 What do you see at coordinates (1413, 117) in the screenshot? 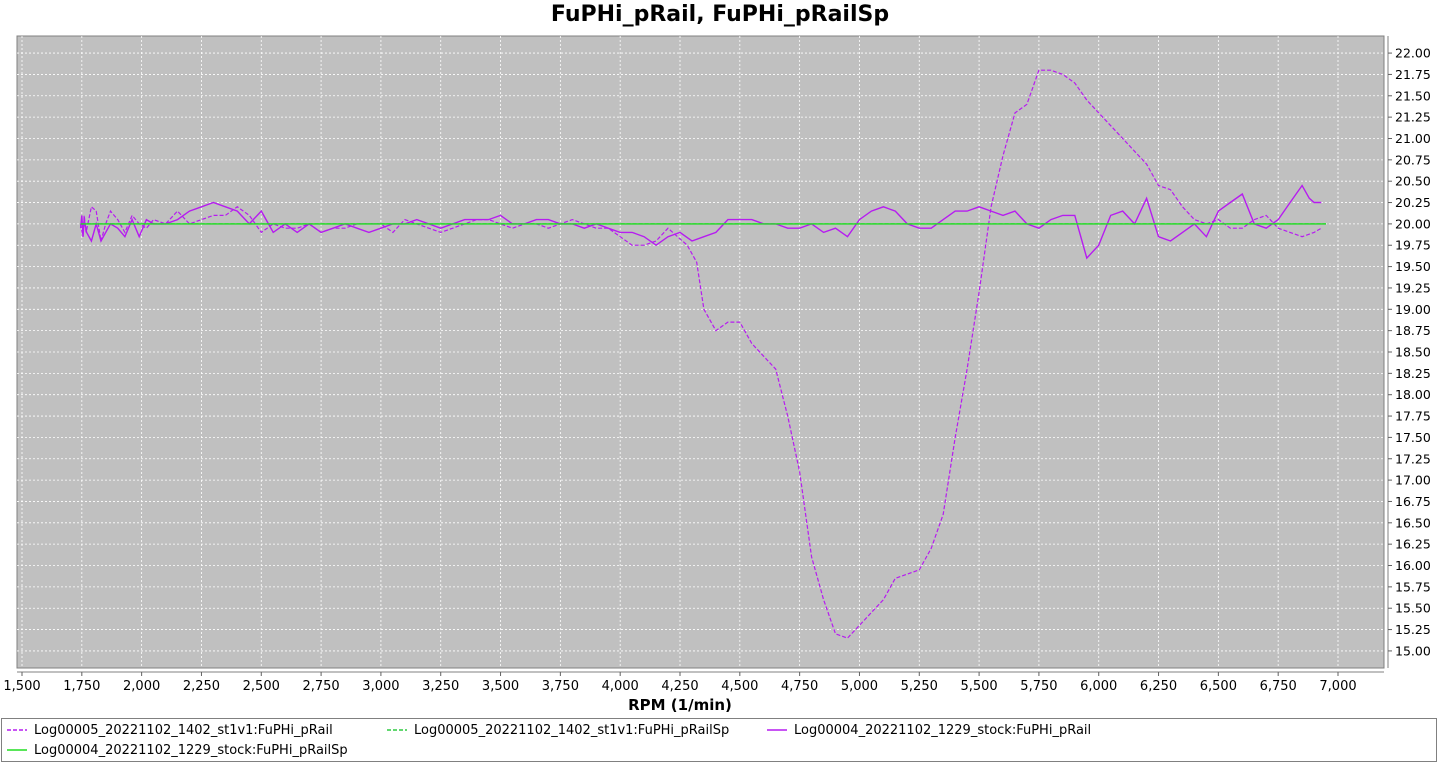
I see `y-tick-label: 21.25` at bounding box center [1413, 117].